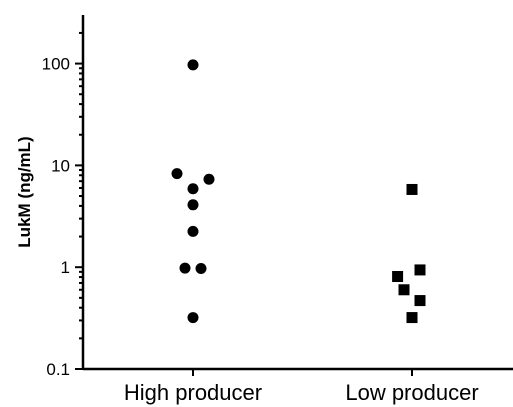  What do you see at coordinates (65, 267) in the screenshot?
I see `y-tick-label: 1` at bounding box center [65, 267].